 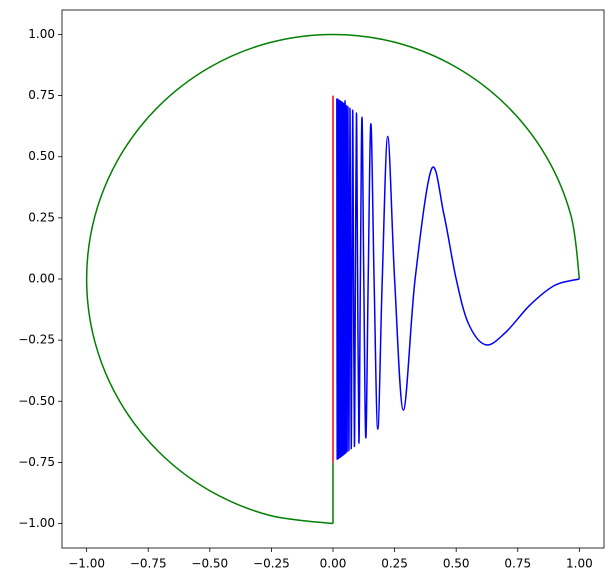 I want to click on y-tick-label: 0.50, so click(x=41, y=156).